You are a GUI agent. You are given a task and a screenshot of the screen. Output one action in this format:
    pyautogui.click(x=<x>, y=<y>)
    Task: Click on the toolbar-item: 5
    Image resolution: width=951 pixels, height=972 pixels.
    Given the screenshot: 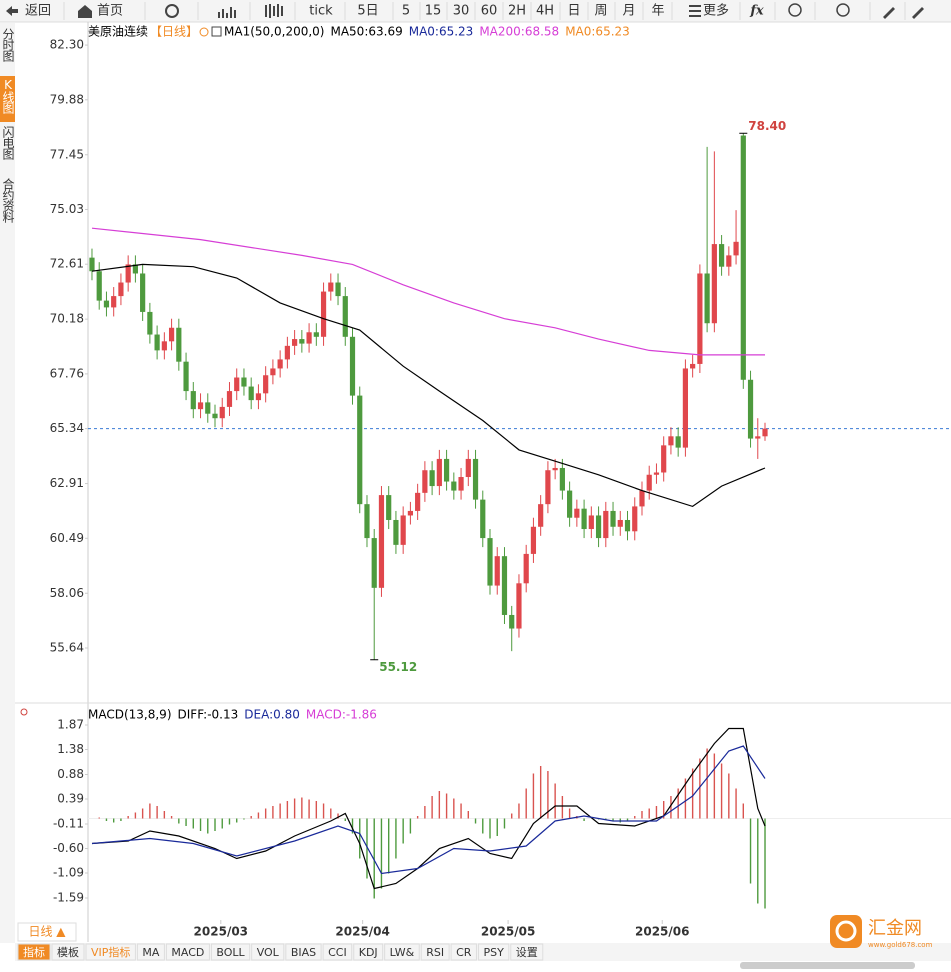 What is the action you would take?
    pyautogui.click(x=406, y=11)
    